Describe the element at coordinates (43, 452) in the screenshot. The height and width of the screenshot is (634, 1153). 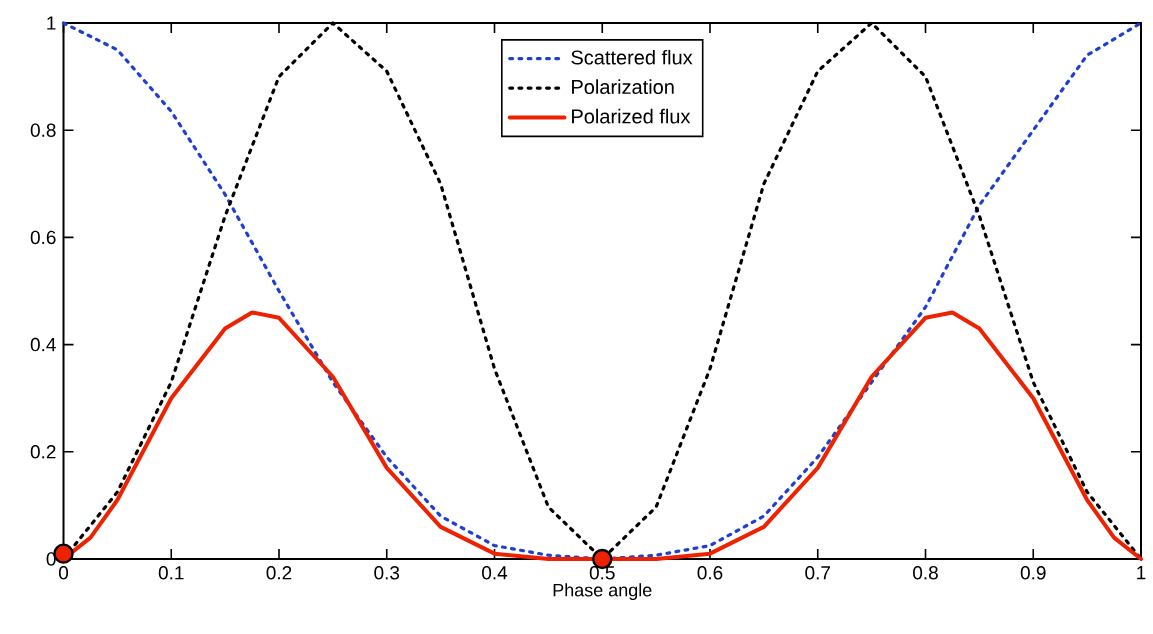
I see `y-tick-label: 0.2` at that location.